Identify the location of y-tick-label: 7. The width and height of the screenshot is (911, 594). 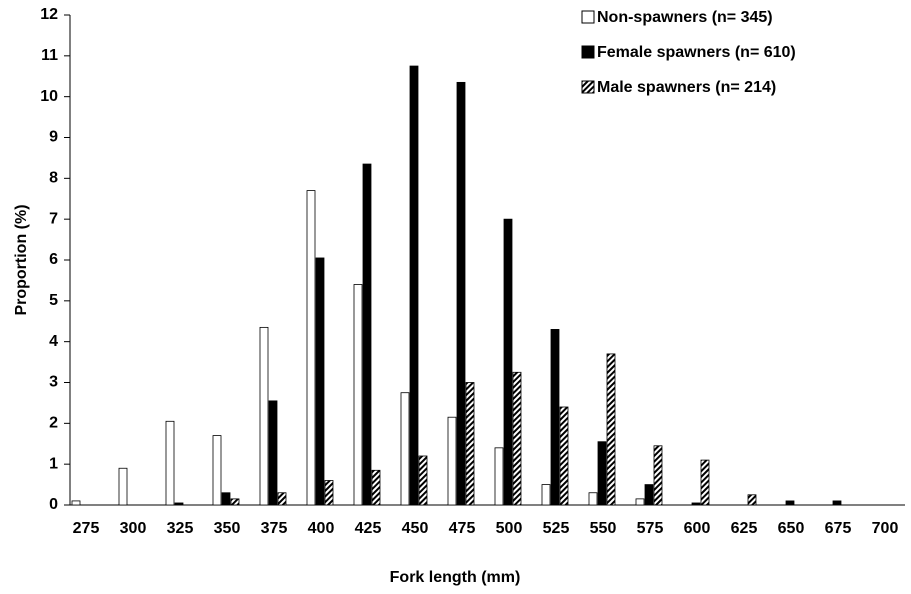
(53, 218).